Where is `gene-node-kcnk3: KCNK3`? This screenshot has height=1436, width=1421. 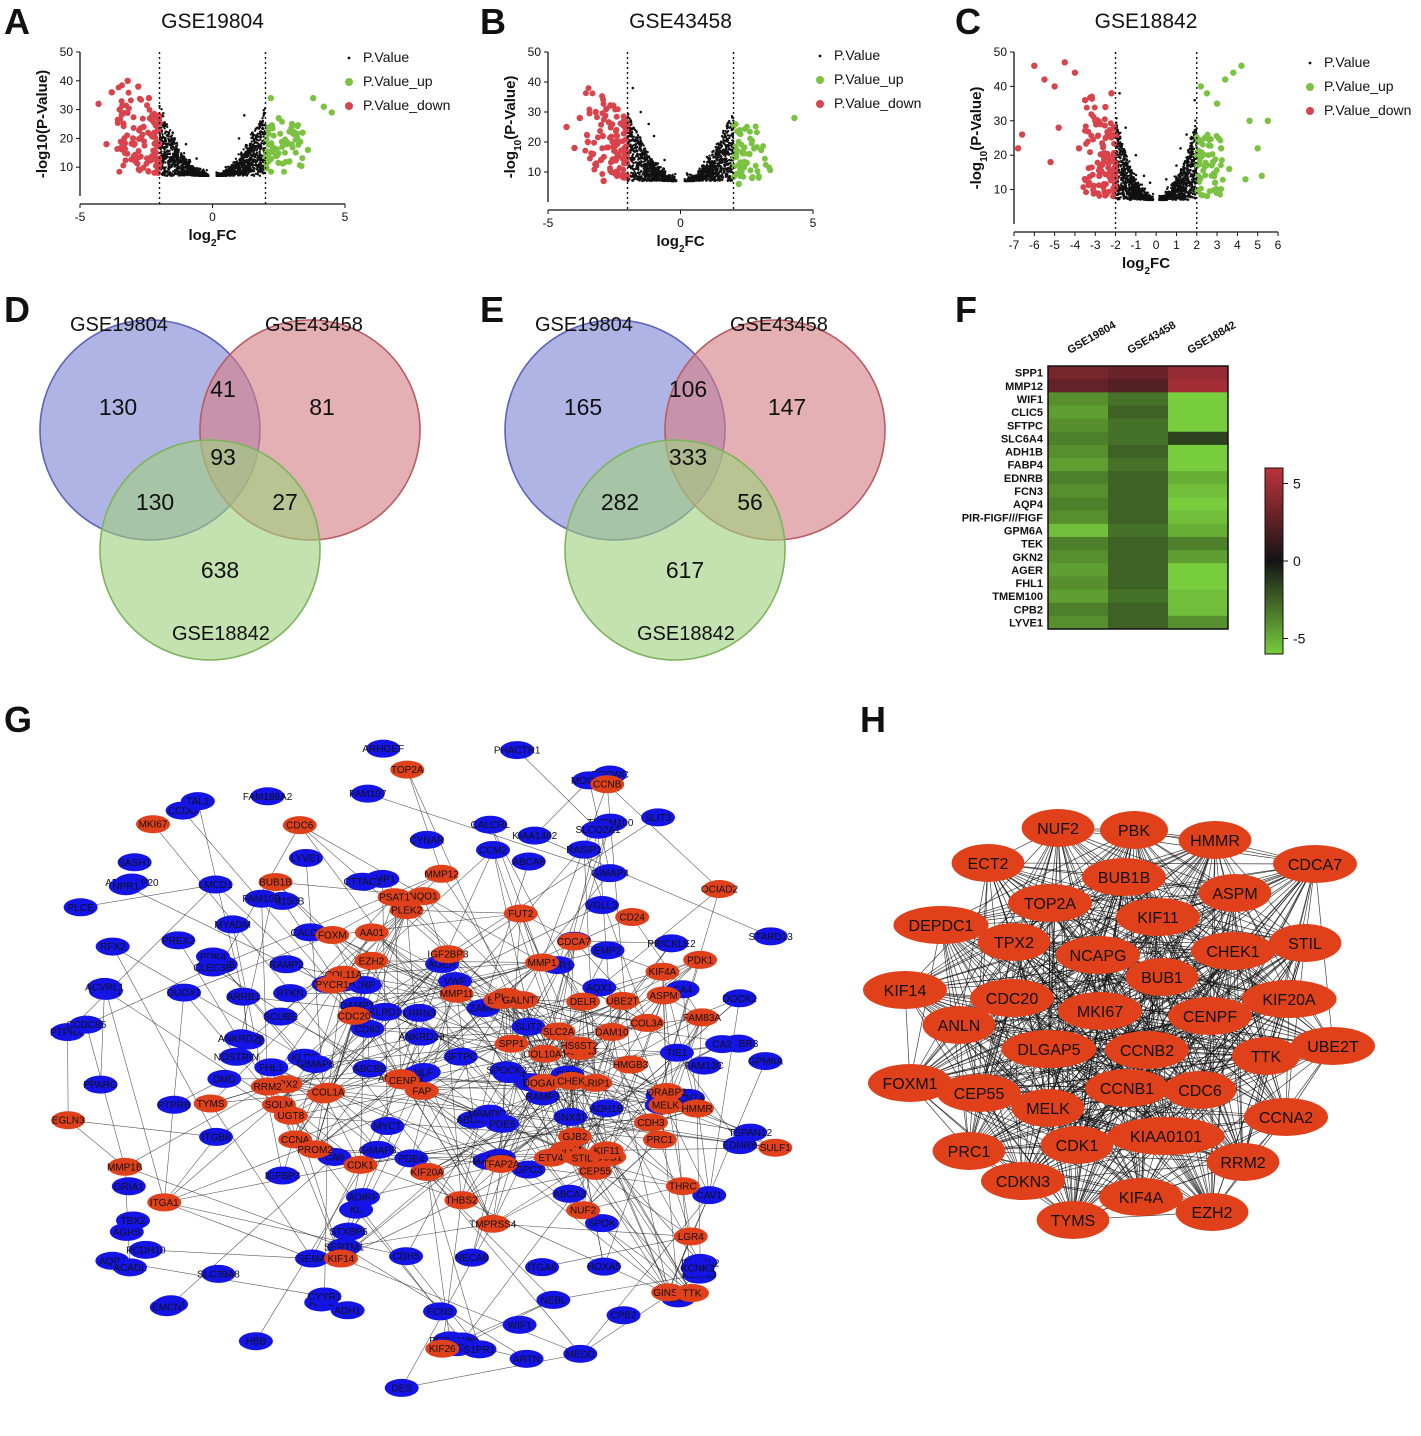
gene-node-kcnk3: KCNK3 is located at coordinates (697, 1268).